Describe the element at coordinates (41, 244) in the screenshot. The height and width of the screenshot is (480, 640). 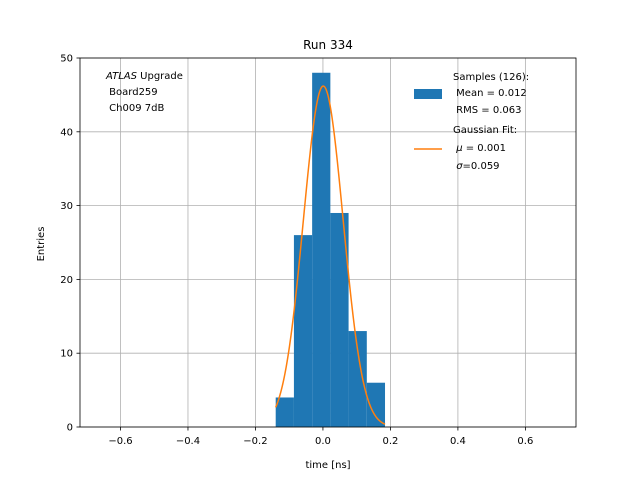
I see `y-axis-label: Entries` at that location.